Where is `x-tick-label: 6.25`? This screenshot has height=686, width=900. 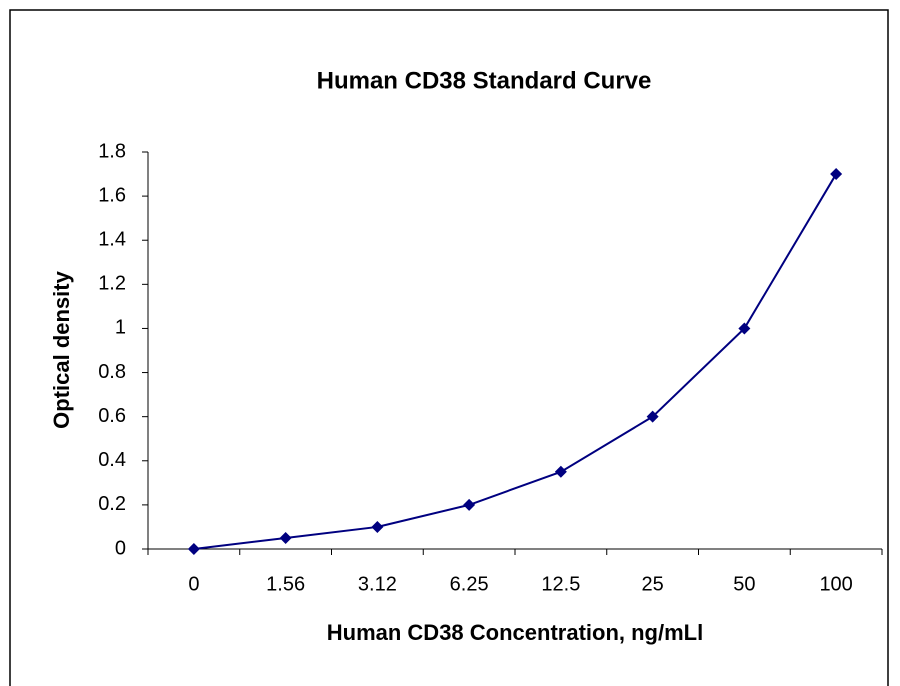
x-tick-label: 6.25 is located at coordinates (469, 584).